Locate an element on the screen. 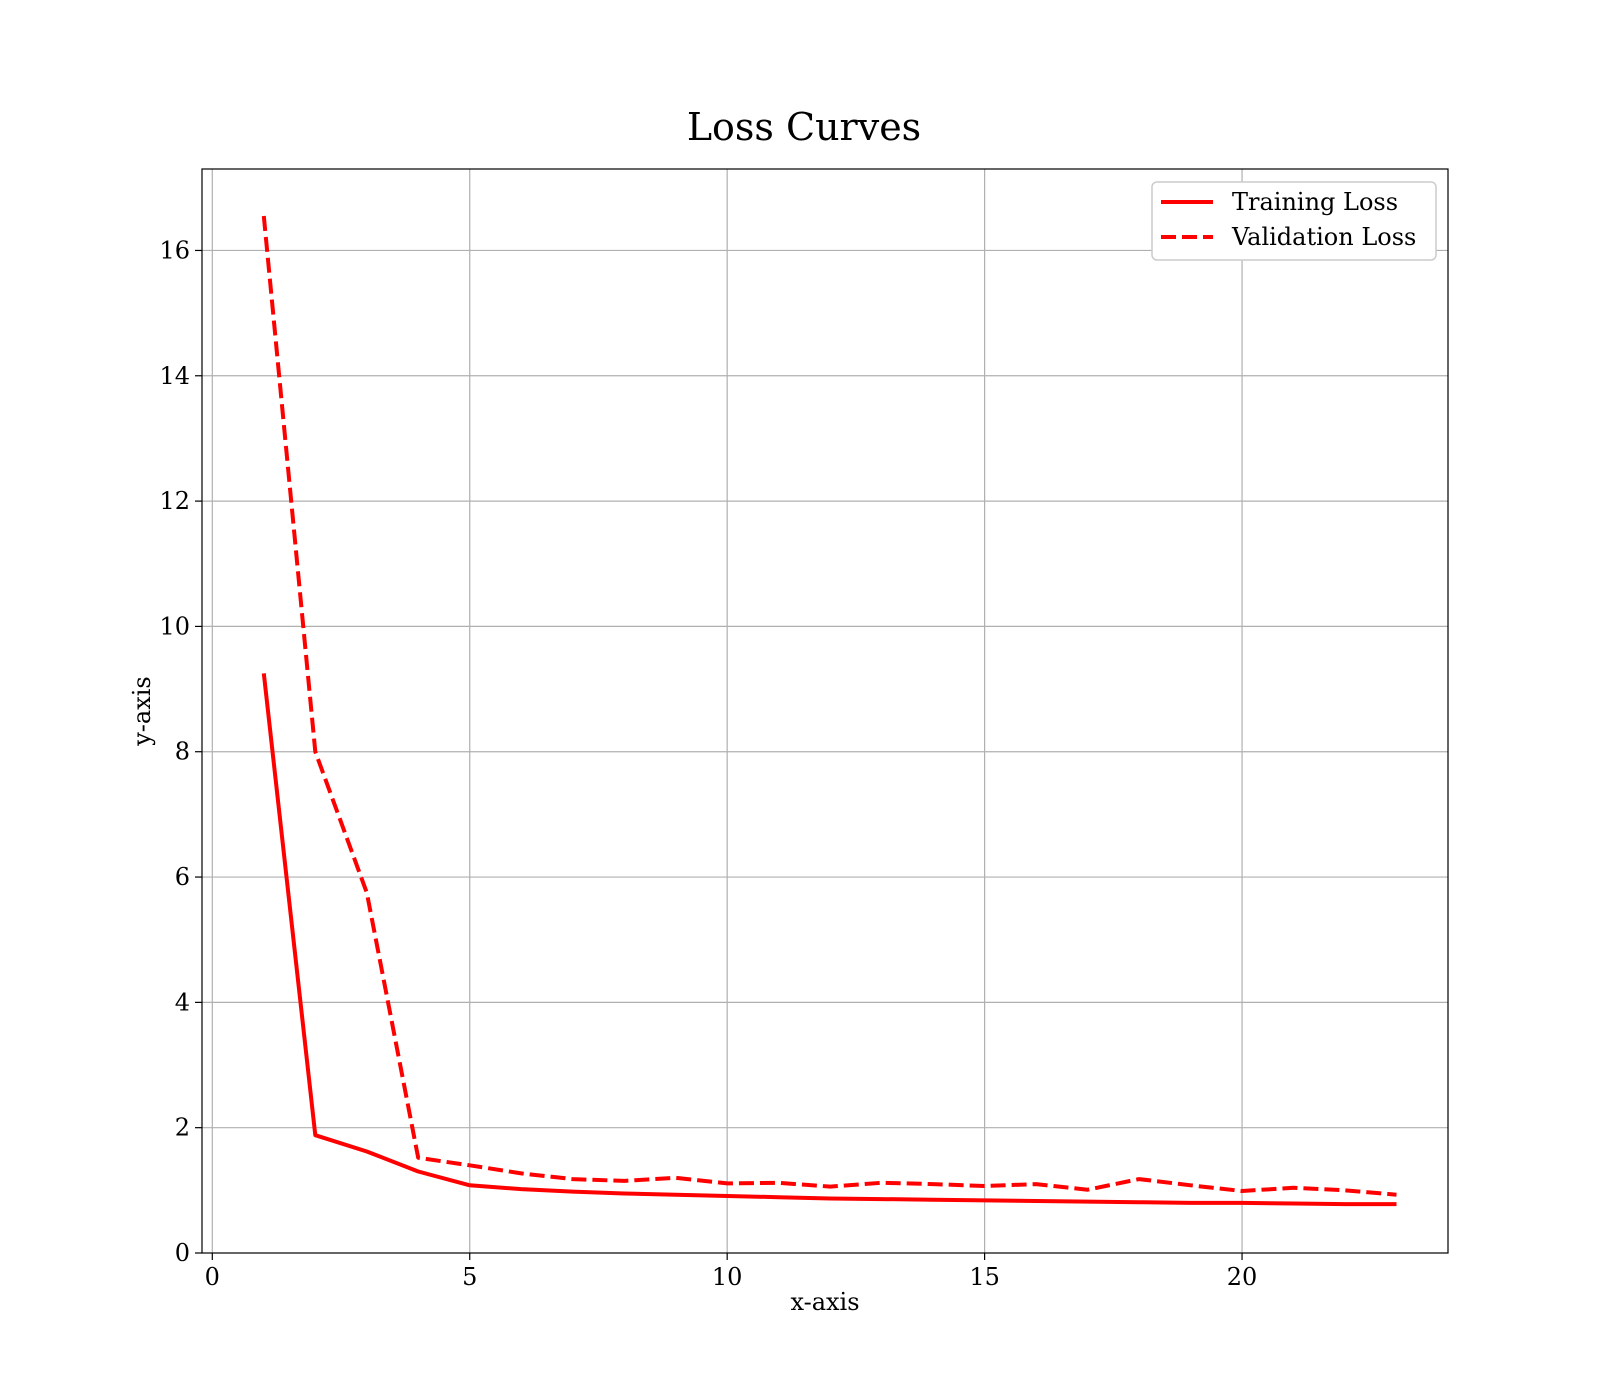  x-axis-ticks: 0 5 10 15 20 is located at coordinates (731, 1272).